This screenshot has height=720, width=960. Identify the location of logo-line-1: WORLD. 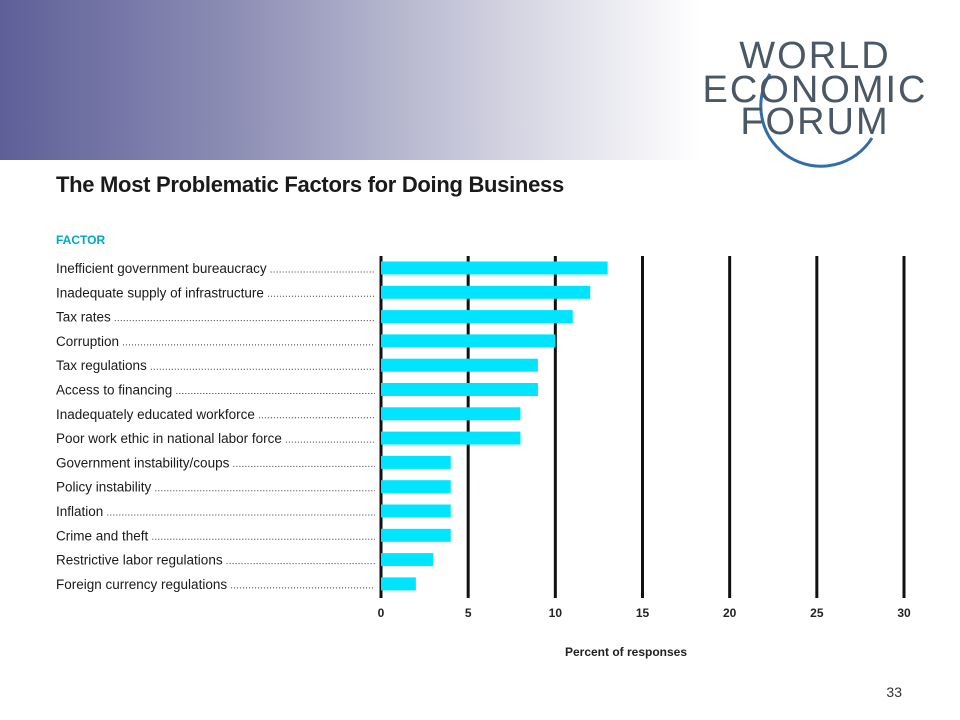
(815, 56).